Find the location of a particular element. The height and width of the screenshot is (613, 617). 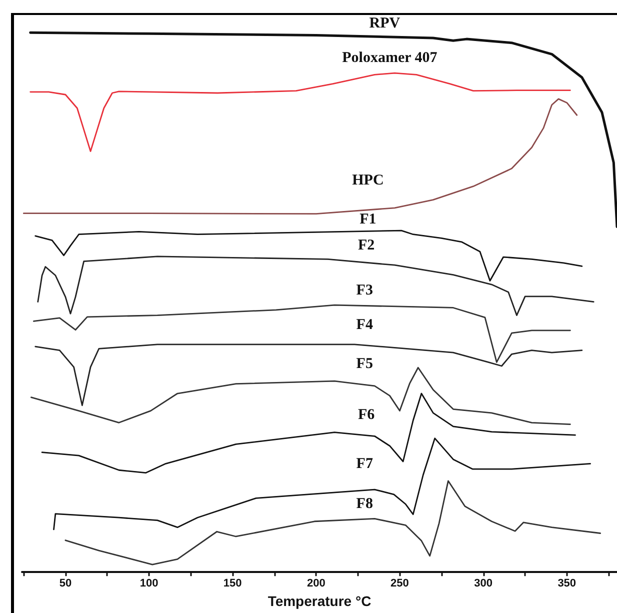

series-label: F4 is located at coordinates (365, 325).